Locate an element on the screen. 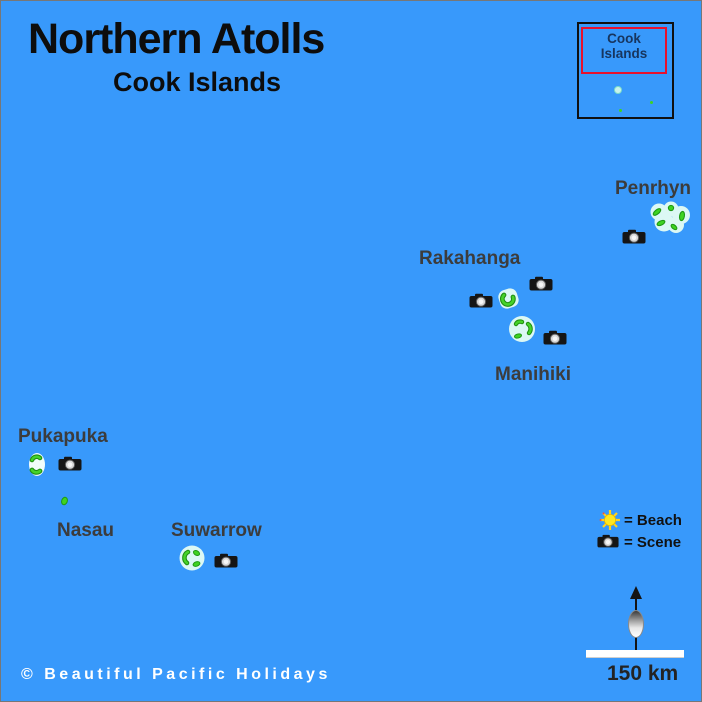 Image resolution: width=702 pixels, height=702 pixels. inset-title: Cook Islands is located at coordinates (624, 46).